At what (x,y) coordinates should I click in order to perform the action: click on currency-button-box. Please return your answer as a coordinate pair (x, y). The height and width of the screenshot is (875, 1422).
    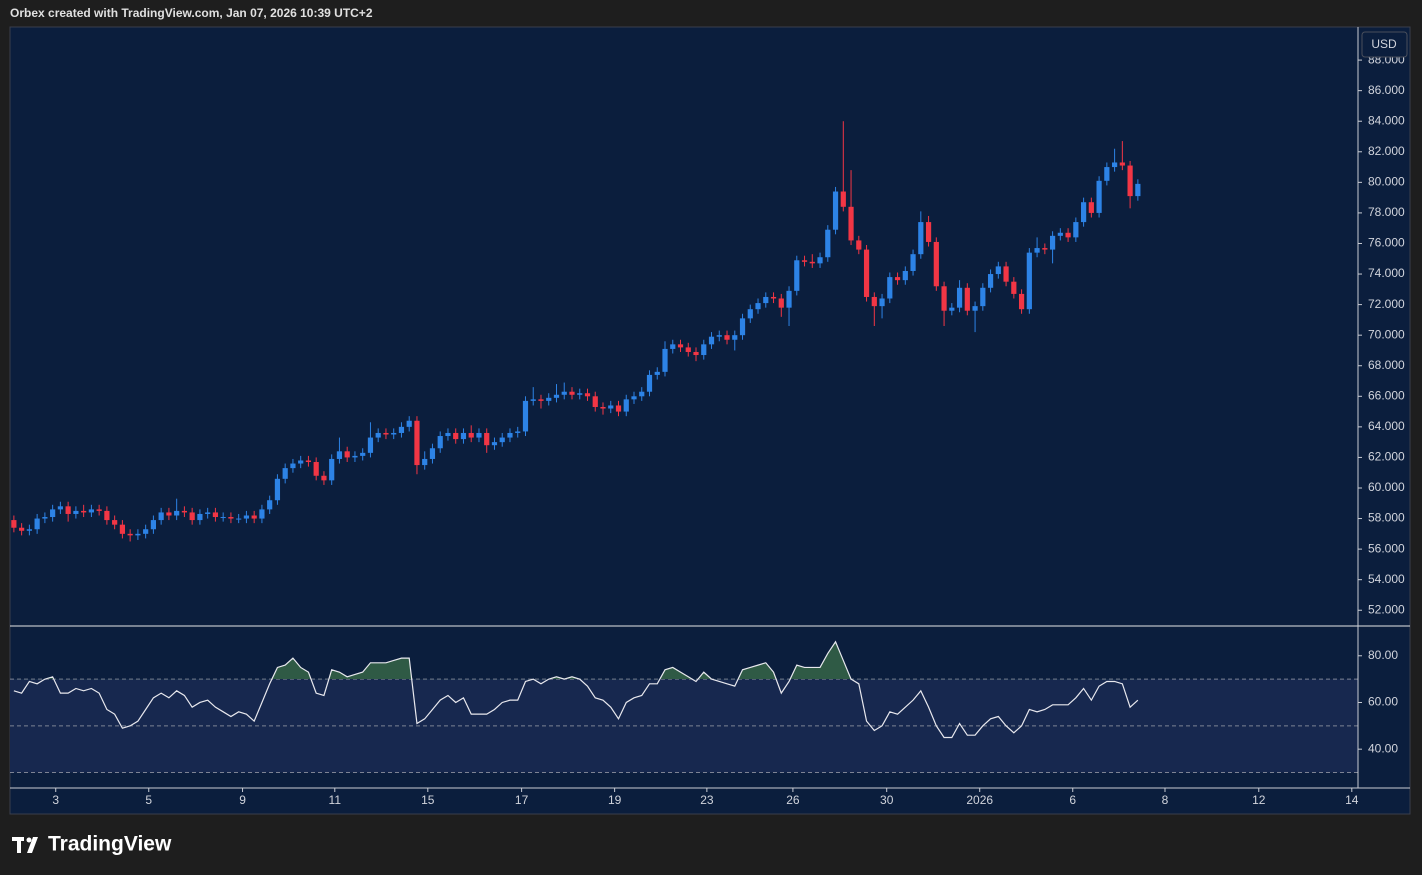
    Looking at the image, I should click on (1384, 44).